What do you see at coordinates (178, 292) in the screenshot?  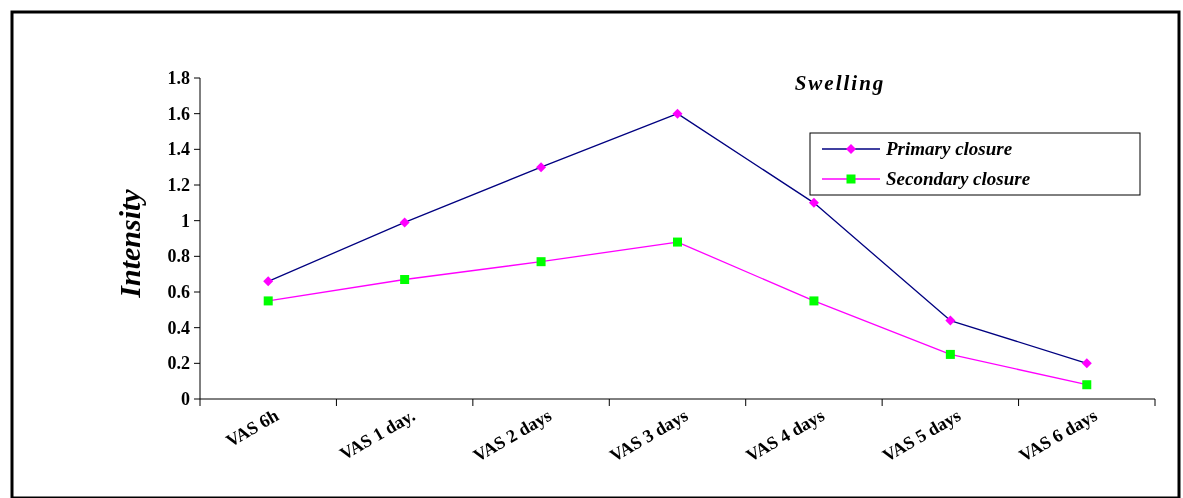 I see `y-tick-label: 0.6` at bounding box center [178, 292].